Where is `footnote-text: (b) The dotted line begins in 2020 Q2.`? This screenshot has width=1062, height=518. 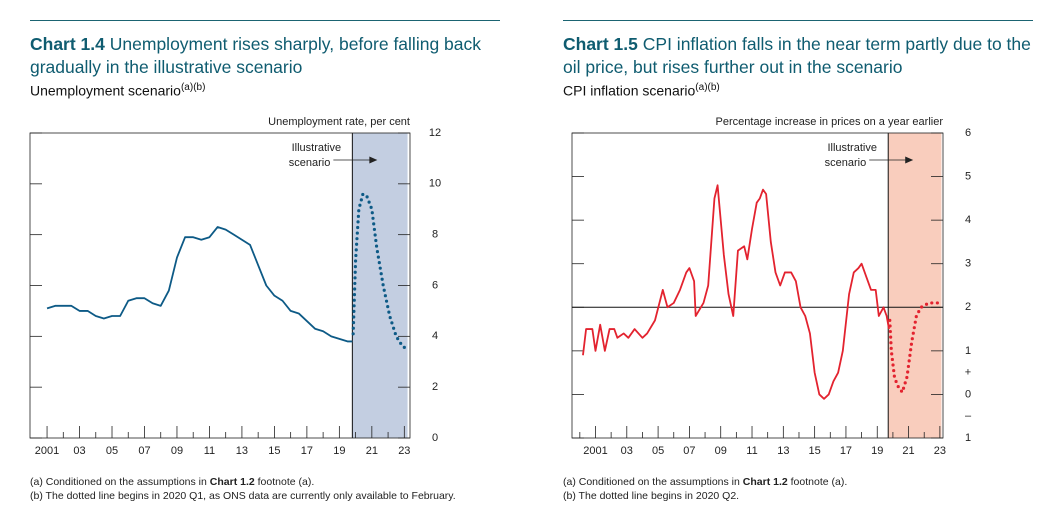 footnote-text: (b) The dotted line begins in 2020 Q2. is located at coordinates (651, 496).